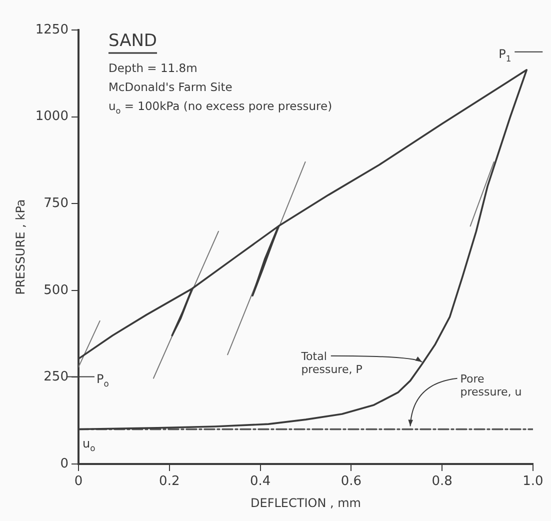 This screenshot has width=551, height=521. What do you see at coordinates (20, 247) in the screenshot?
I see `y-axis-title: PRESSURE , kPa` at bounding box center [20, 247].